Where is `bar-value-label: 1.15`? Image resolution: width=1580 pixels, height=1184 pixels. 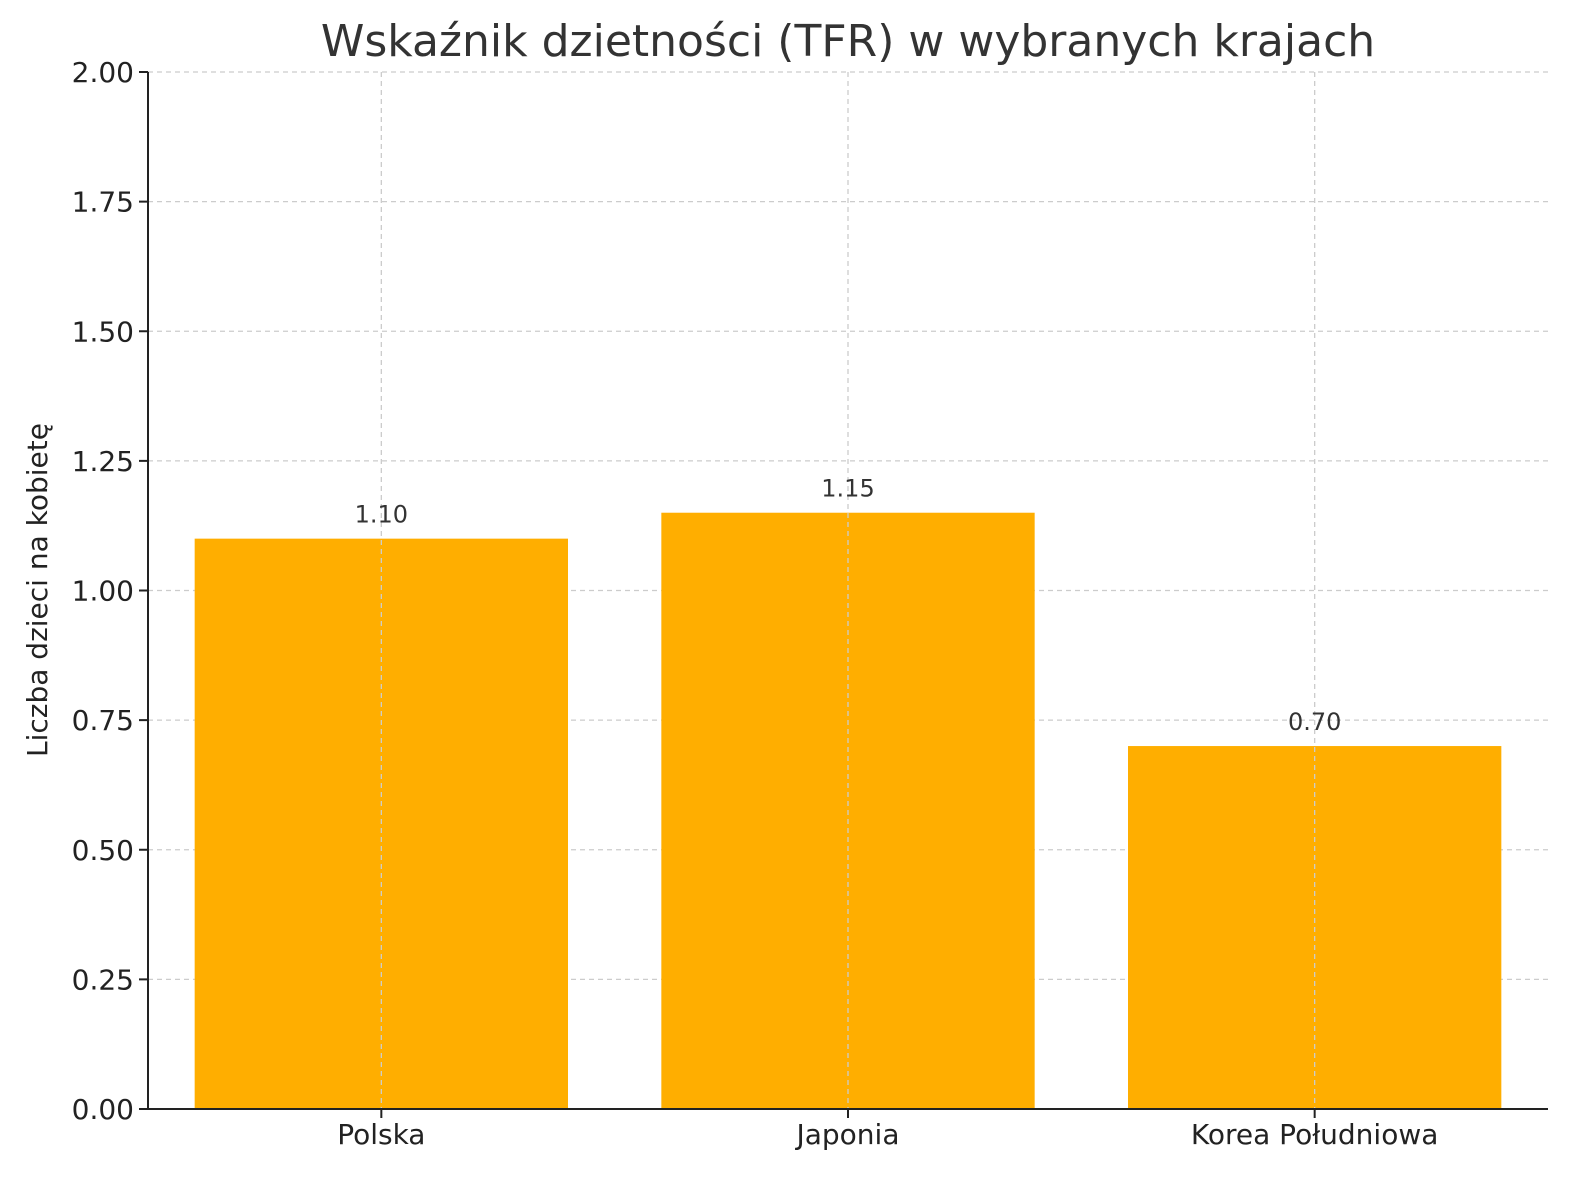
bar-value-label: 1.15 is located at coordinates (847, 489).